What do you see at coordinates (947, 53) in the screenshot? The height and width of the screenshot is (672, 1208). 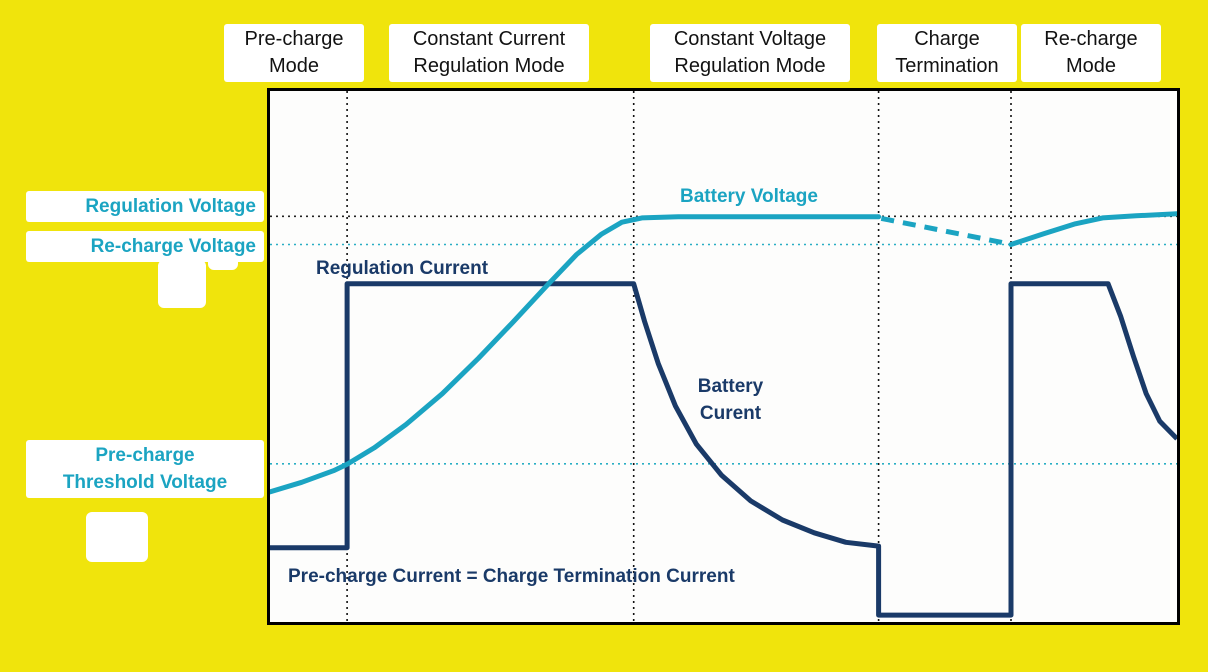 I see `phase-label-charge-termination: Charge Termination` at bounding box center [947, 53].